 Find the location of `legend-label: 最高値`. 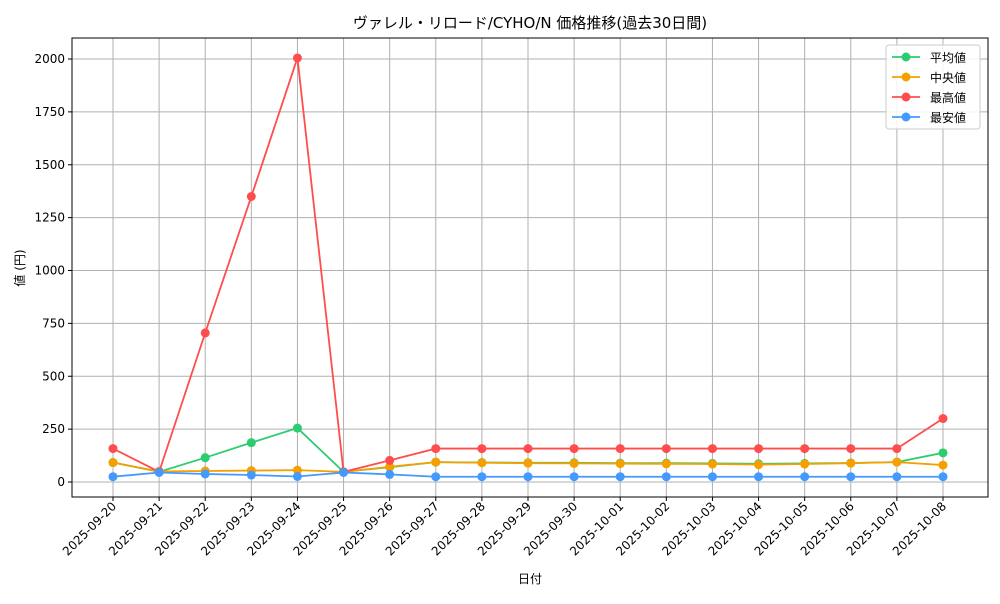

legend-label: 最高値 is located at coordinates (948, 97).